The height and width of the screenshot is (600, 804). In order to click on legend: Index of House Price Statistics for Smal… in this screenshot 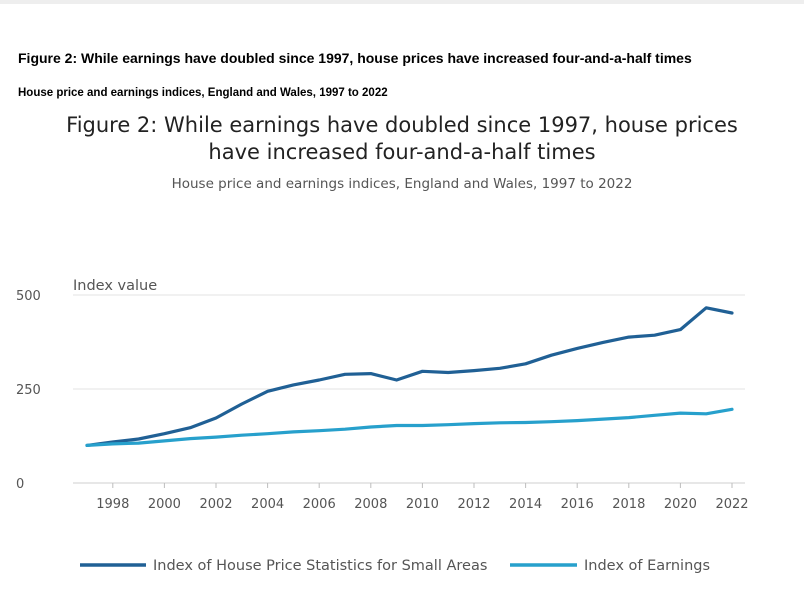, I will do `click(395, 566)`.